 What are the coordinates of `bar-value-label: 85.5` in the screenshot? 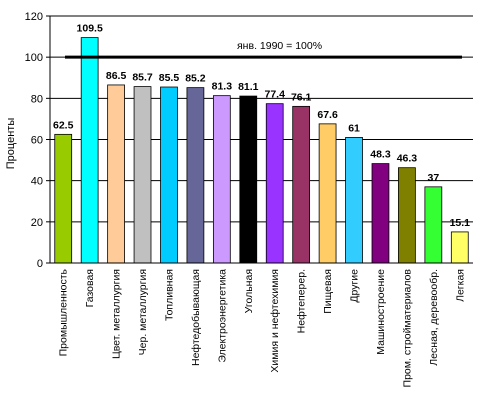 It's located at (169, 78).